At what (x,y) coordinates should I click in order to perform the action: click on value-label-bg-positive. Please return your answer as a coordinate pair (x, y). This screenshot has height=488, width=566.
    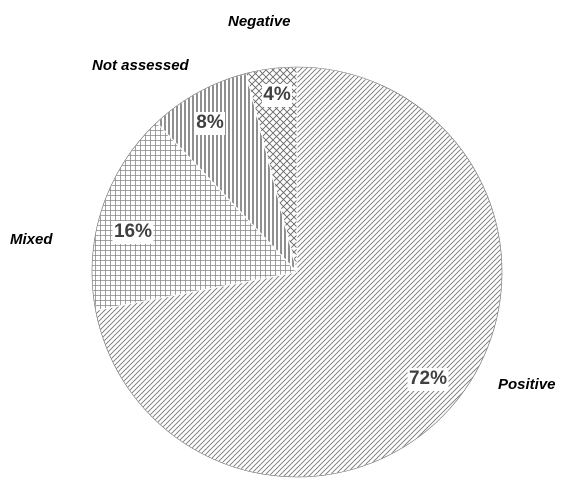
    Looking at the image, I should click on (428, 379).